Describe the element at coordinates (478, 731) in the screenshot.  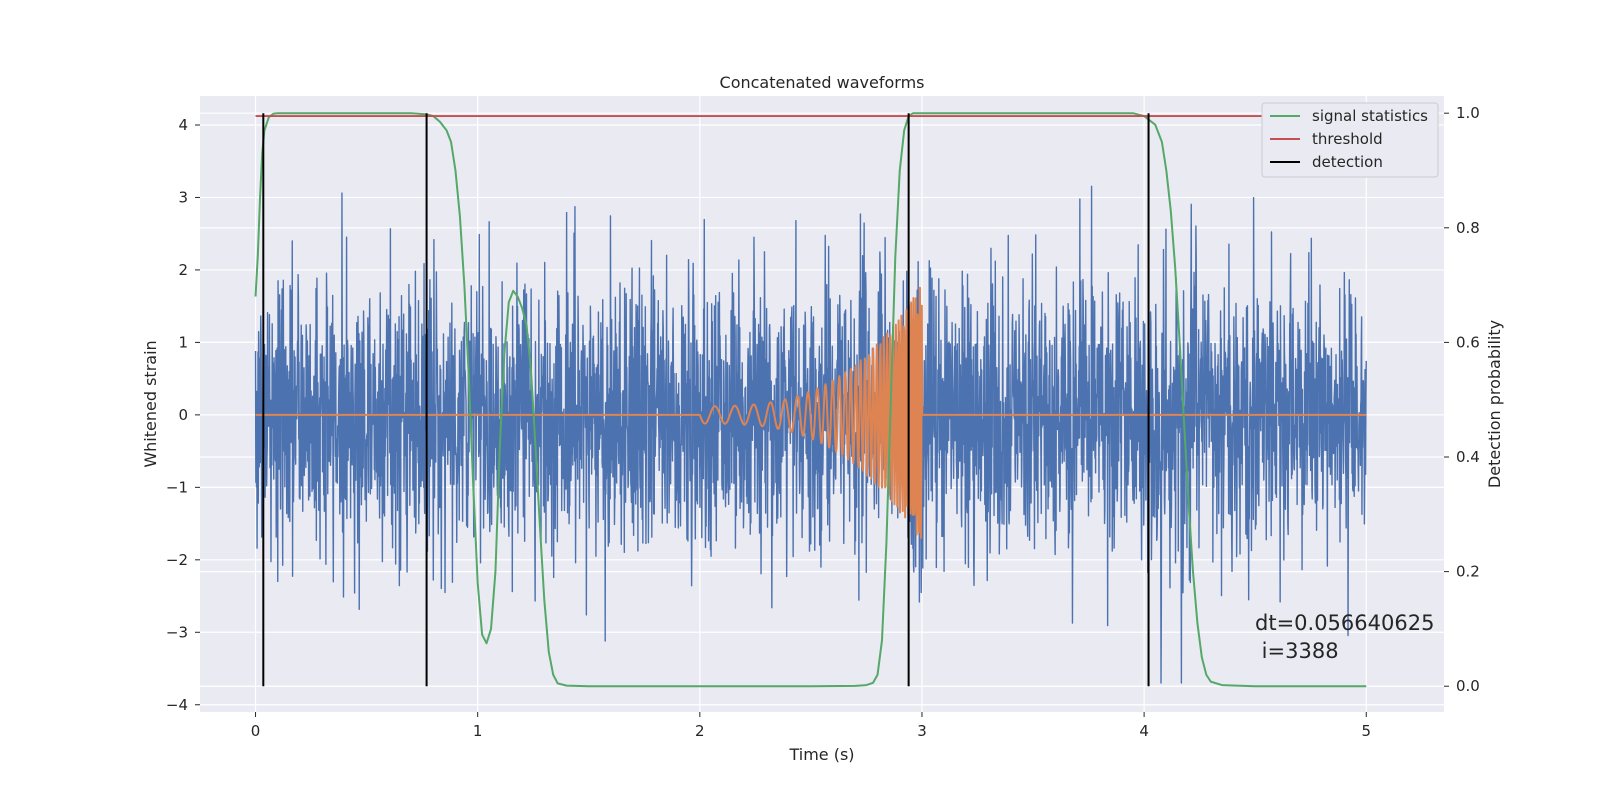
I see `x-tick-label: 1` at that location.